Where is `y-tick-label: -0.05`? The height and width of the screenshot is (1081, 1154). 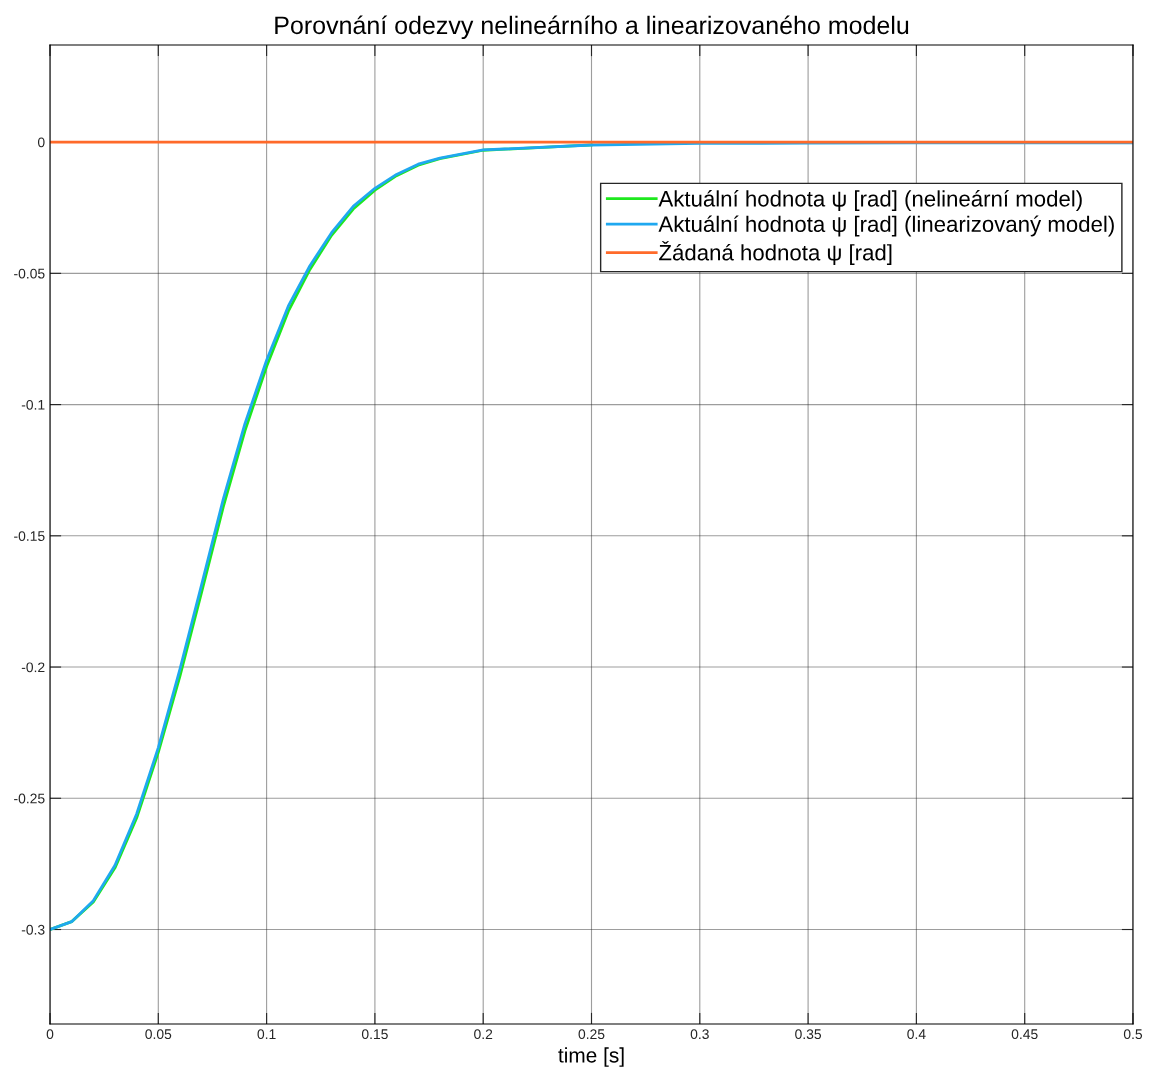
y-tick-label: -0.05 is located at coordinates (29, 273).